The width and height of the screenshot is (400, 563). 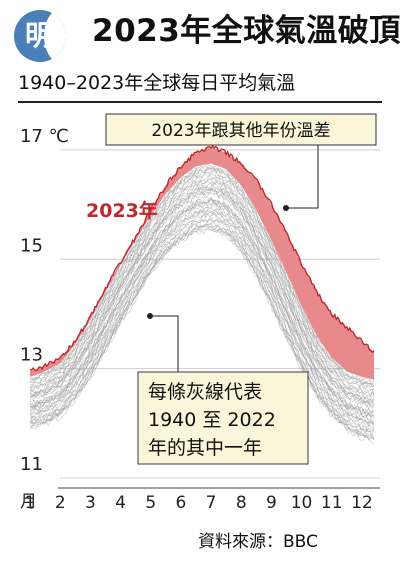 What do you see at coordinates (271, 503) in the screenshot?
I see `x-tick-label: 9` at bounding box center [271, 503].